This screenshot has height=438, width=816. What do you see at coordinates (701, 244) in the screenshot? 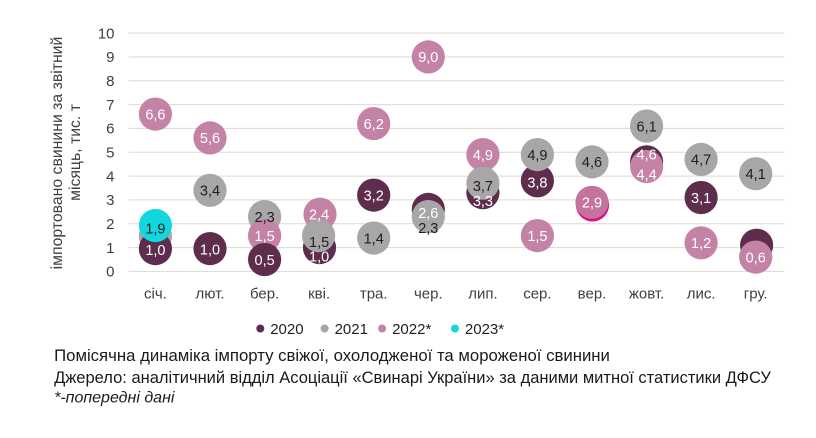
I see `svg-text: 1,2` at bounding box center [701, 244].